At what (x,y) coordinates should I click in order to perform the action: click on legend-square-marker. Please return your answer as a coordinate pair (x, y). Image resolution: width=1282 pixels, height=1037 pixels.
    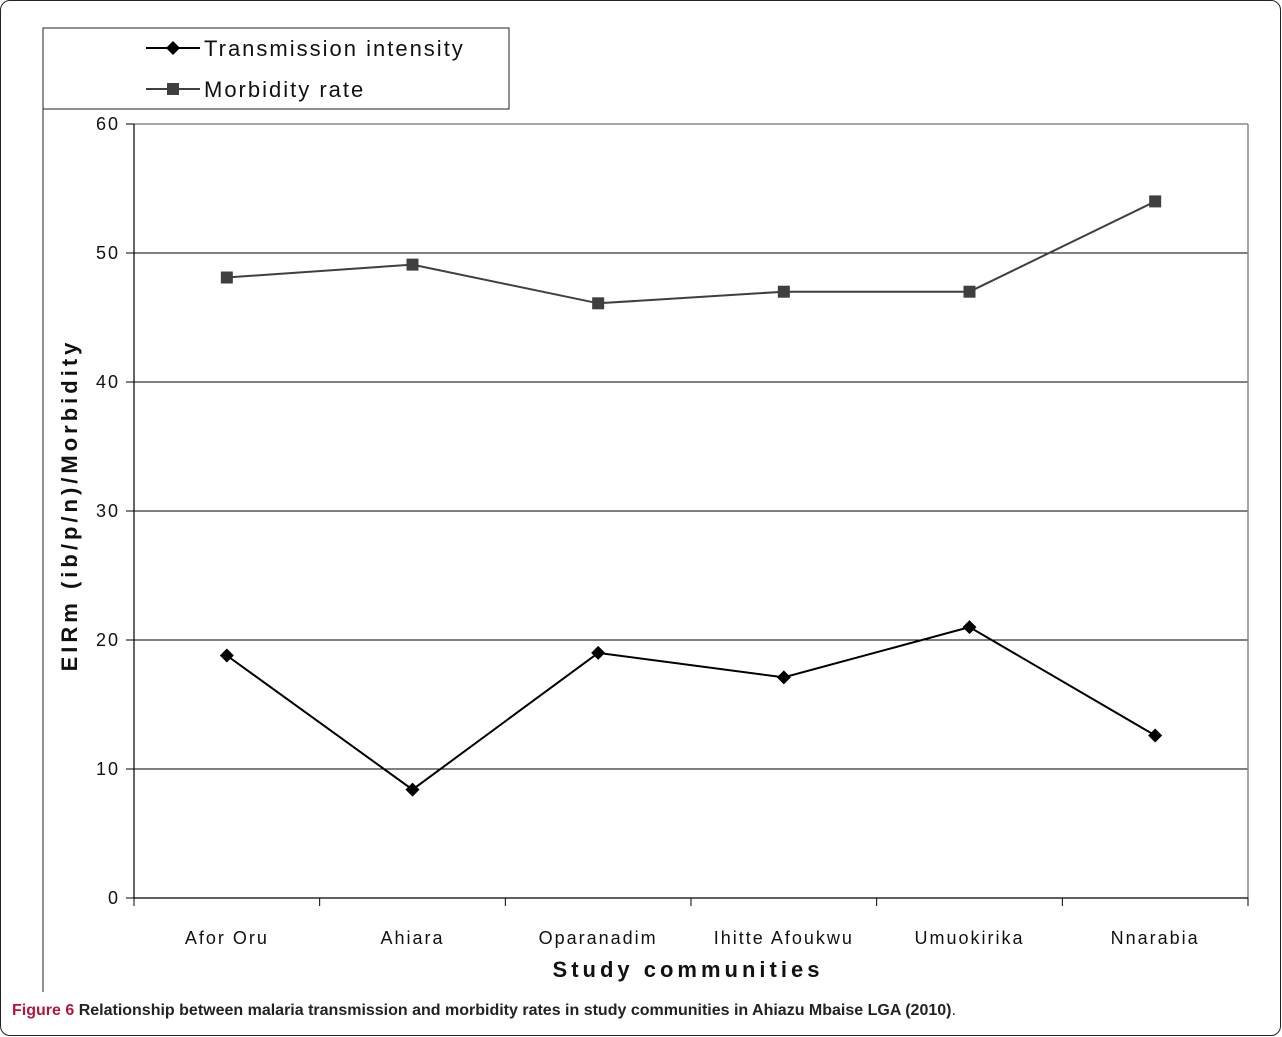
    Looking at the image, I should click on (173, 89).